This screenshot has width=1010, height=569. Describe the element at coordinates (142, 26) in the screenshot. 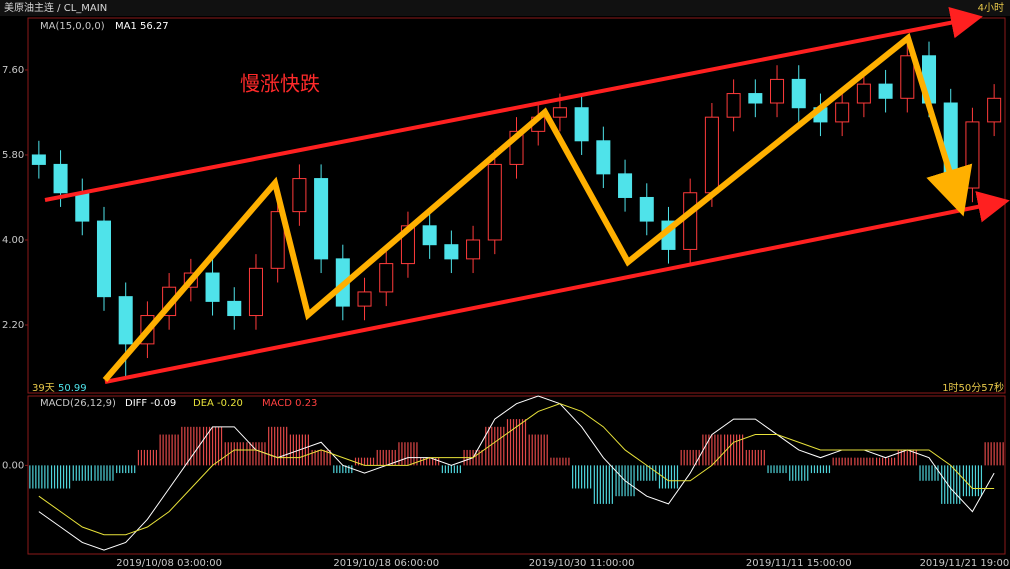

I see `indicator-value: MA1 56.27` at that location.